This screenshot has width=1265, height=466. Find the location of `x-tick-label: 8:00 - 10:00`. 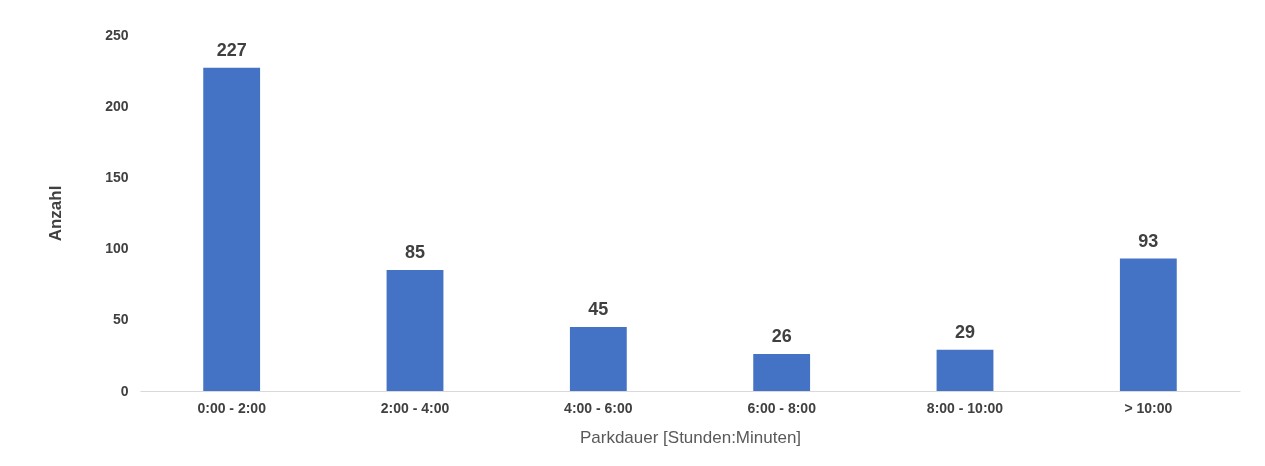

x-tick-label: 8:00 - 10:00 is located at coordinates (965, 407).